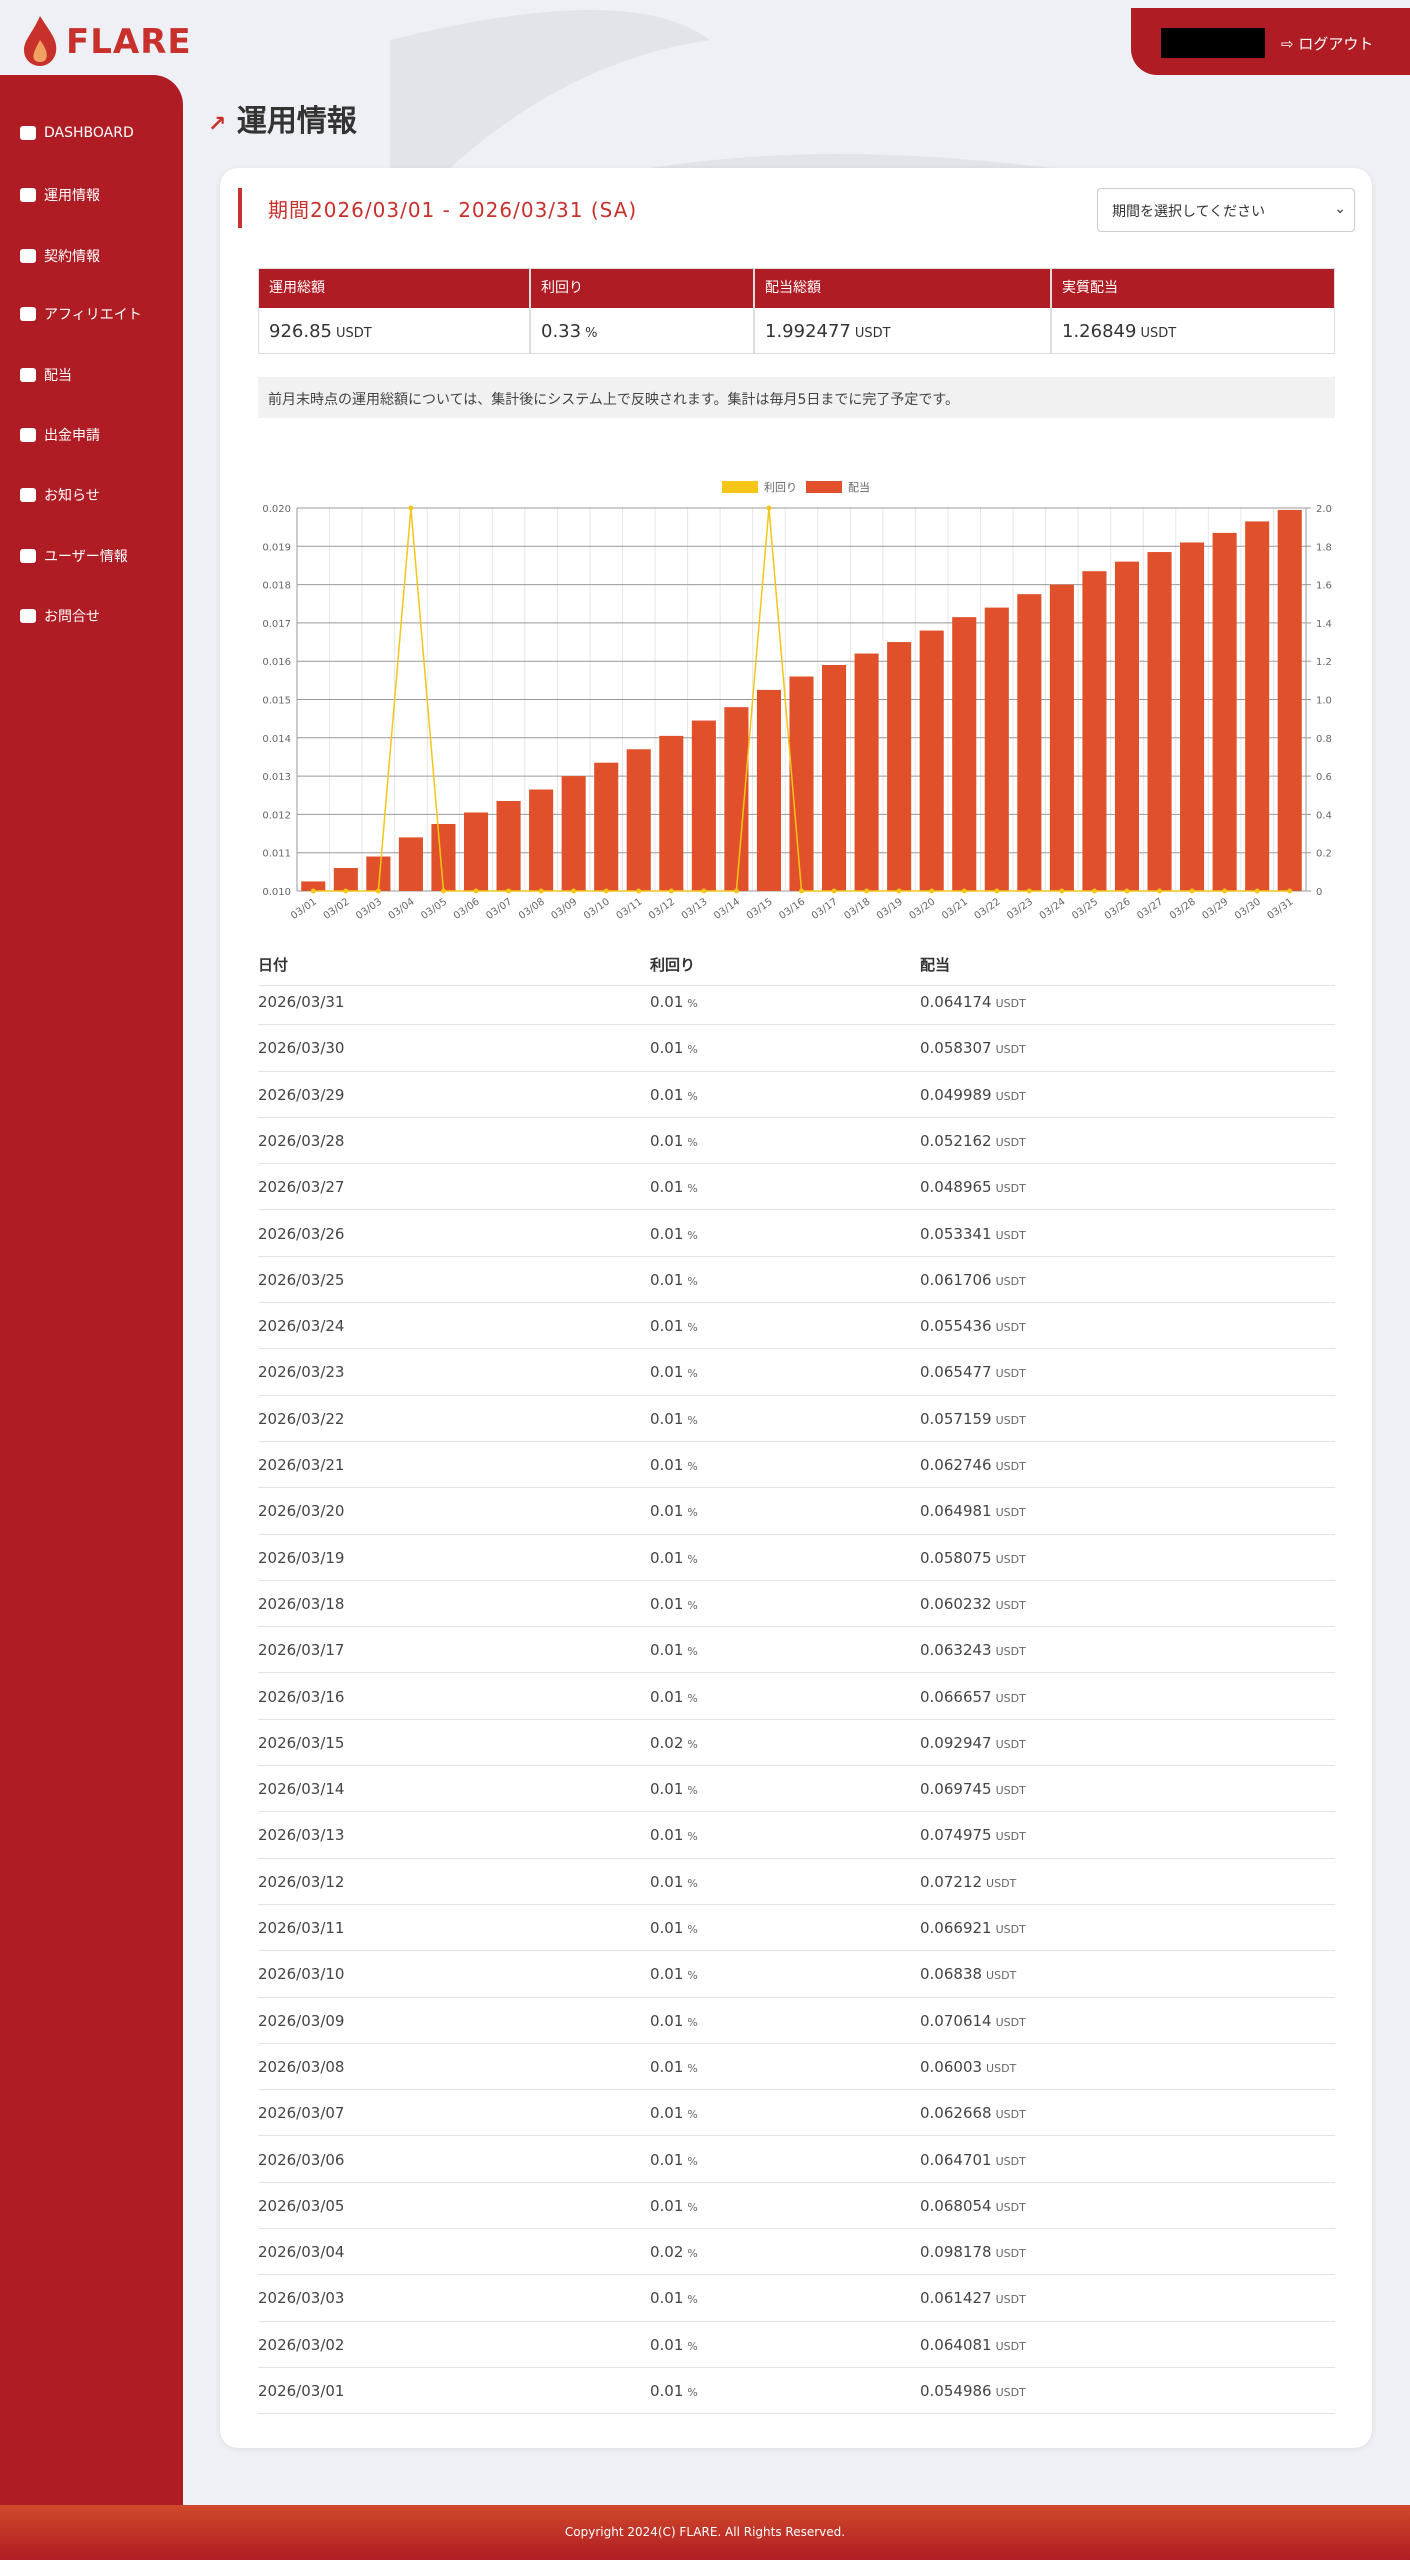  I want to click on period-marker, so click(240, 208).